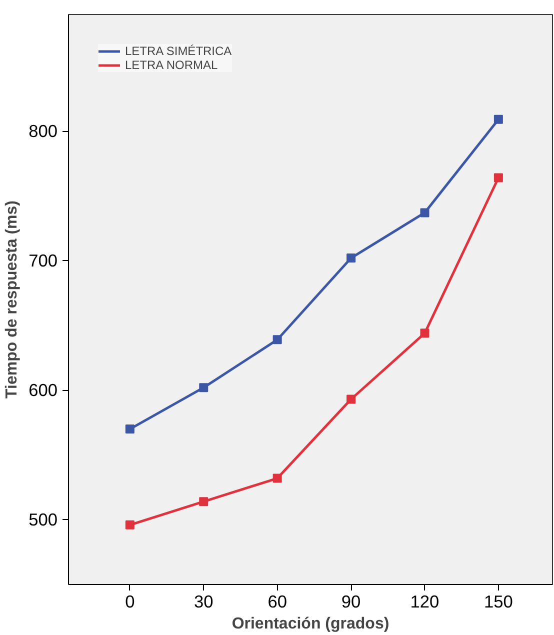 This screenshot has height=635, width=554. Describe the element at coordinates (277, 602) in the screenshot. I see `x-tick-label: 60` at that location.